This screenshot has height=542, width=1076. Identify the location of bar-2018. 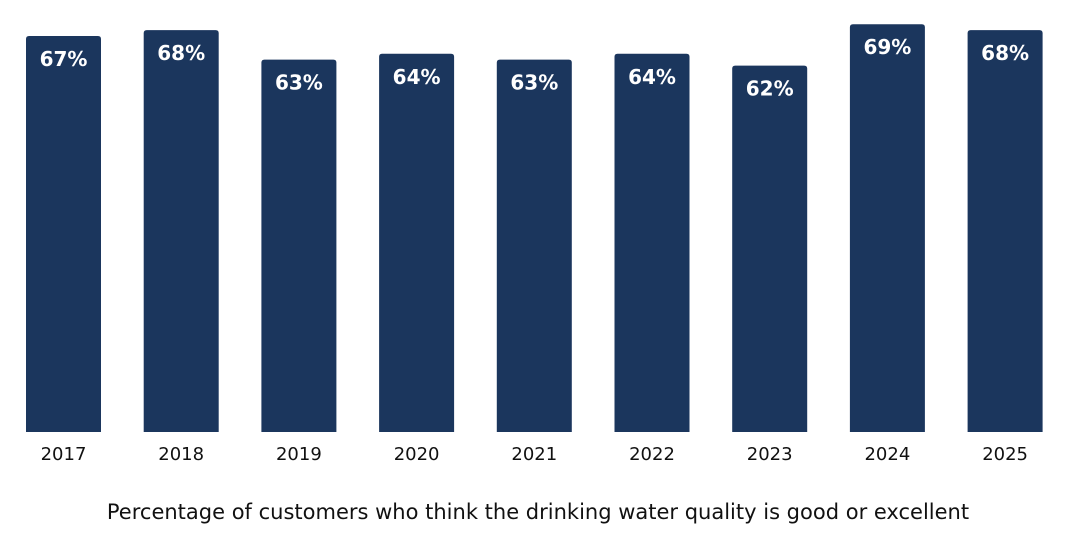
(181, 231).